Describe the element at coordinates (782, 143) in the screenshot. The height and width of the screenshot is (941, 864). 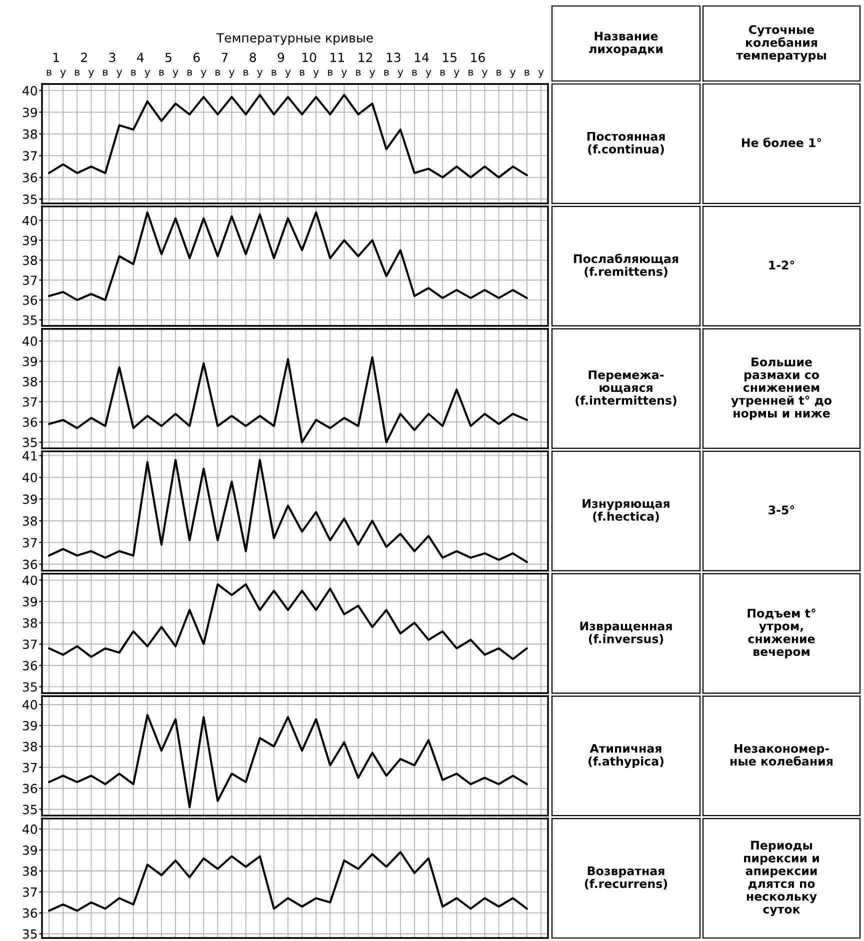
I see `text: Не более 1°` at that location.